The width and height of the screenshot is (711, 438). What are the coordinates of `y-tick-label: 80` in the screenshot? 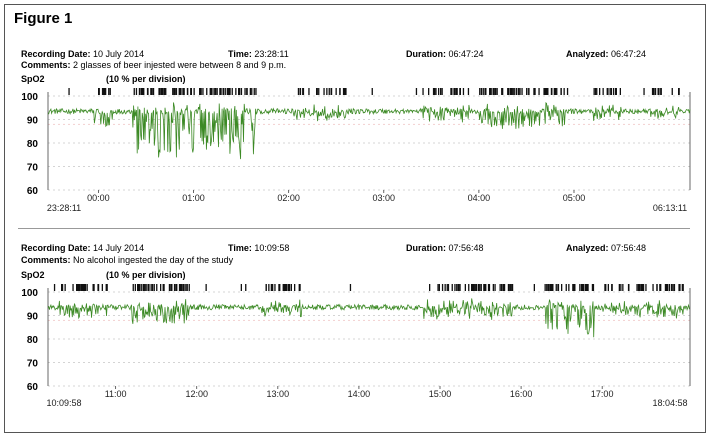 It's located at (33, 144).